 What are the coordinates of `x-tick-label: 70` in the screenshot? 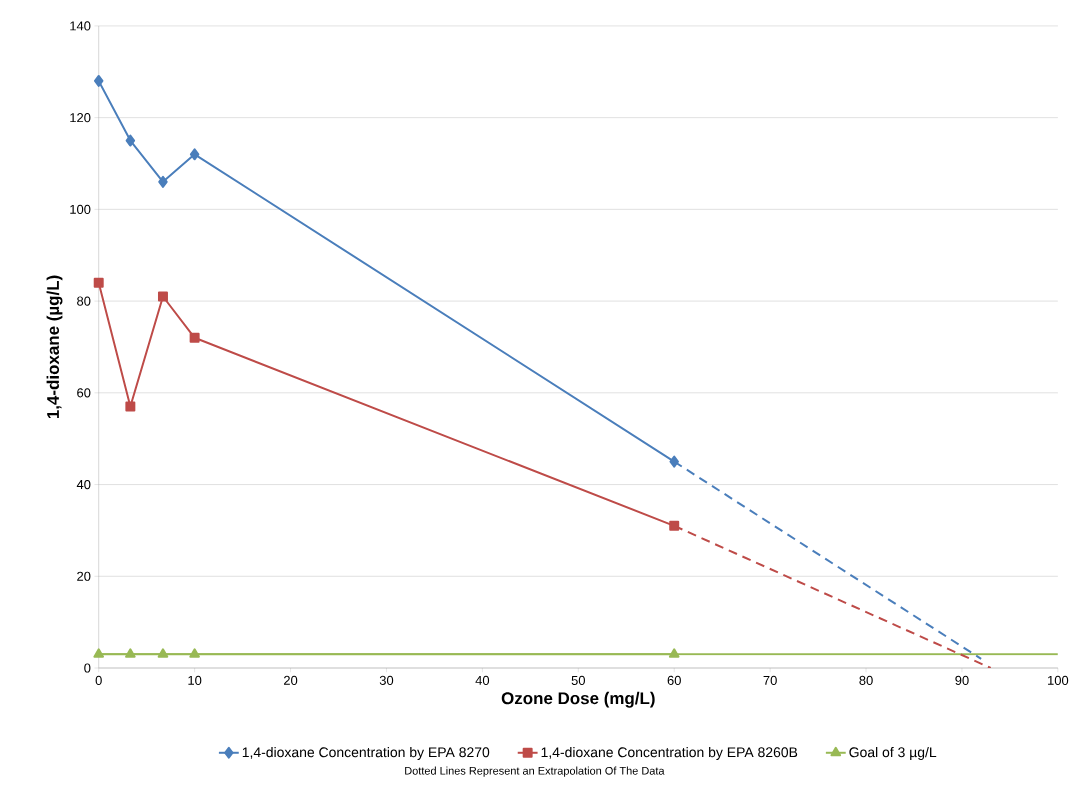 It's located at (770, 680).